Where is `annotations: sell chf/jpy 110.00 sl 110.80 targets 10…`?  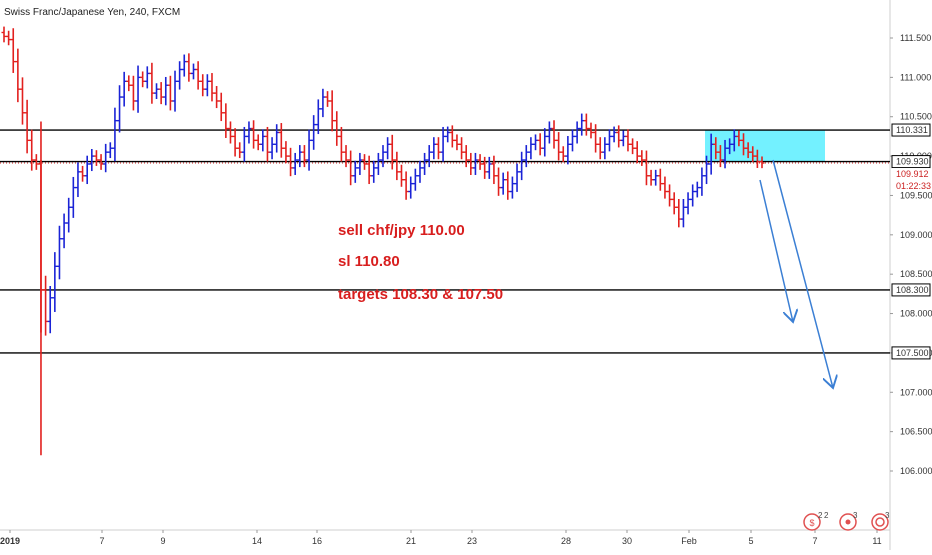
annotations: sell chf/jpy 110.00 sl 110.80 targets 10… is located at coordinates (420, 262).